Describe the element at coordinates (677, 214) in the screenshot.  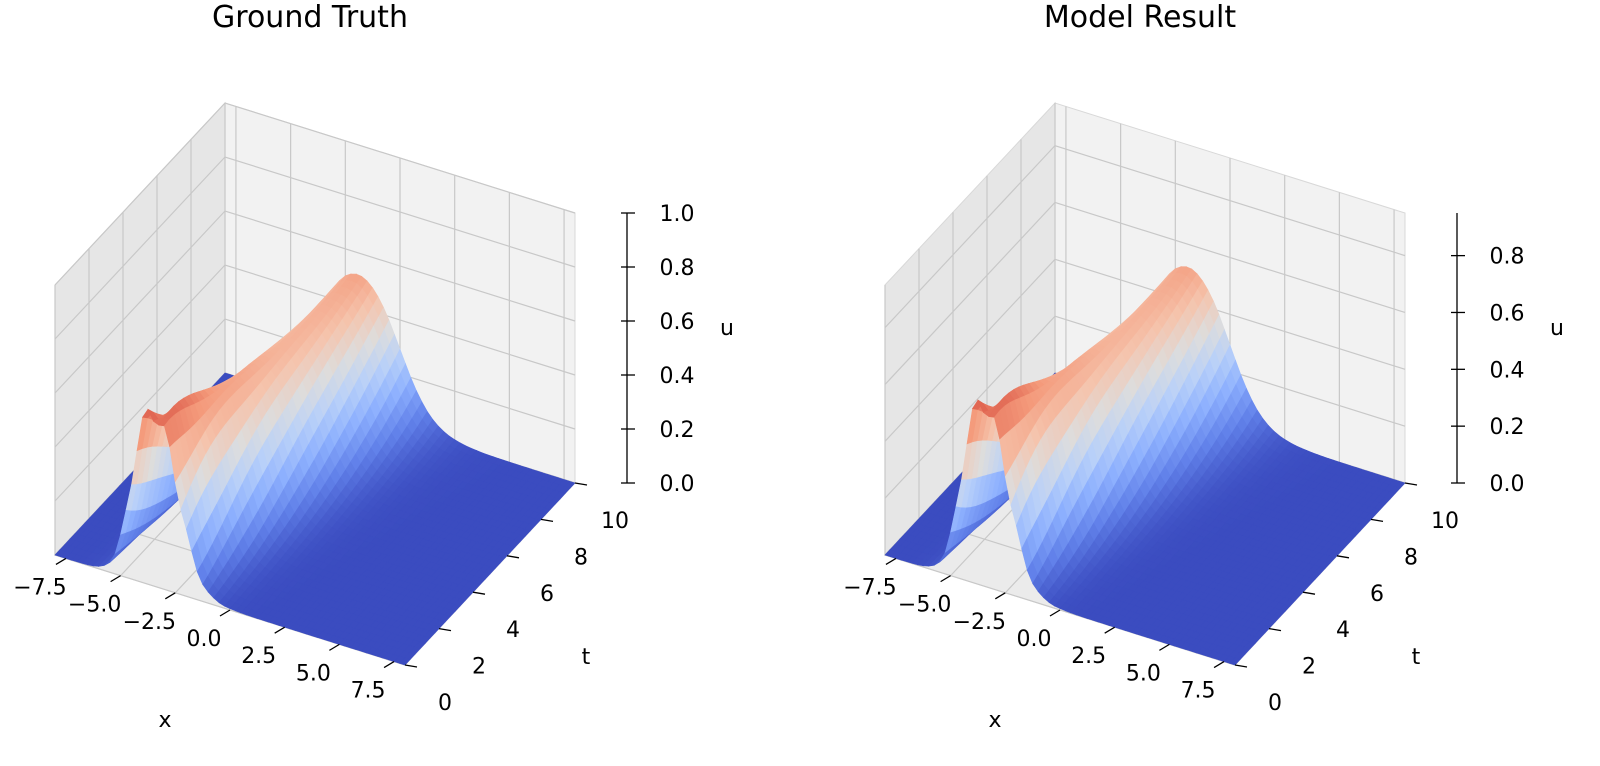
I see `z-tick-label: 1.0` at that location.